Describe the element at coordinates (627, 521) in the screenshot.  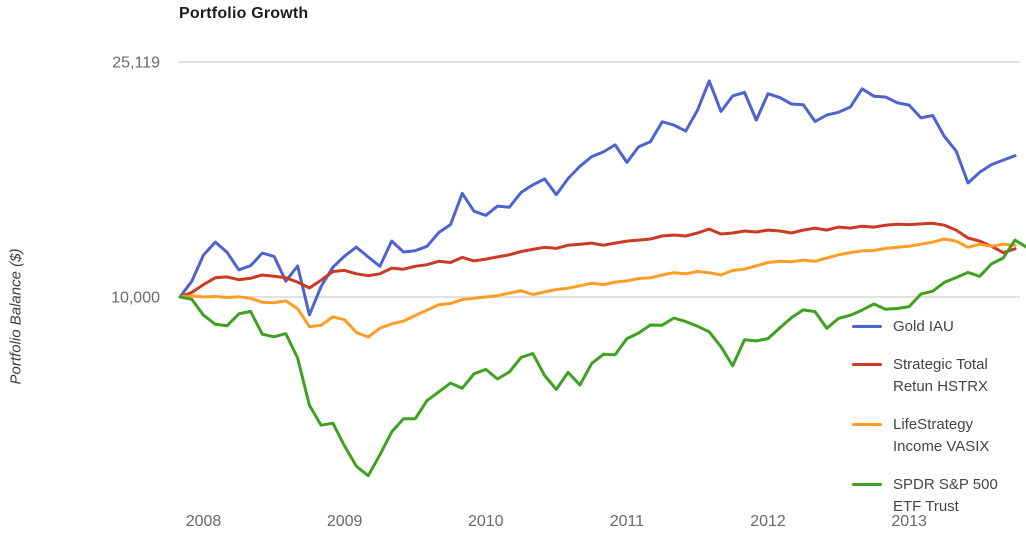
I see `x-tick-label: 2011` at that location.